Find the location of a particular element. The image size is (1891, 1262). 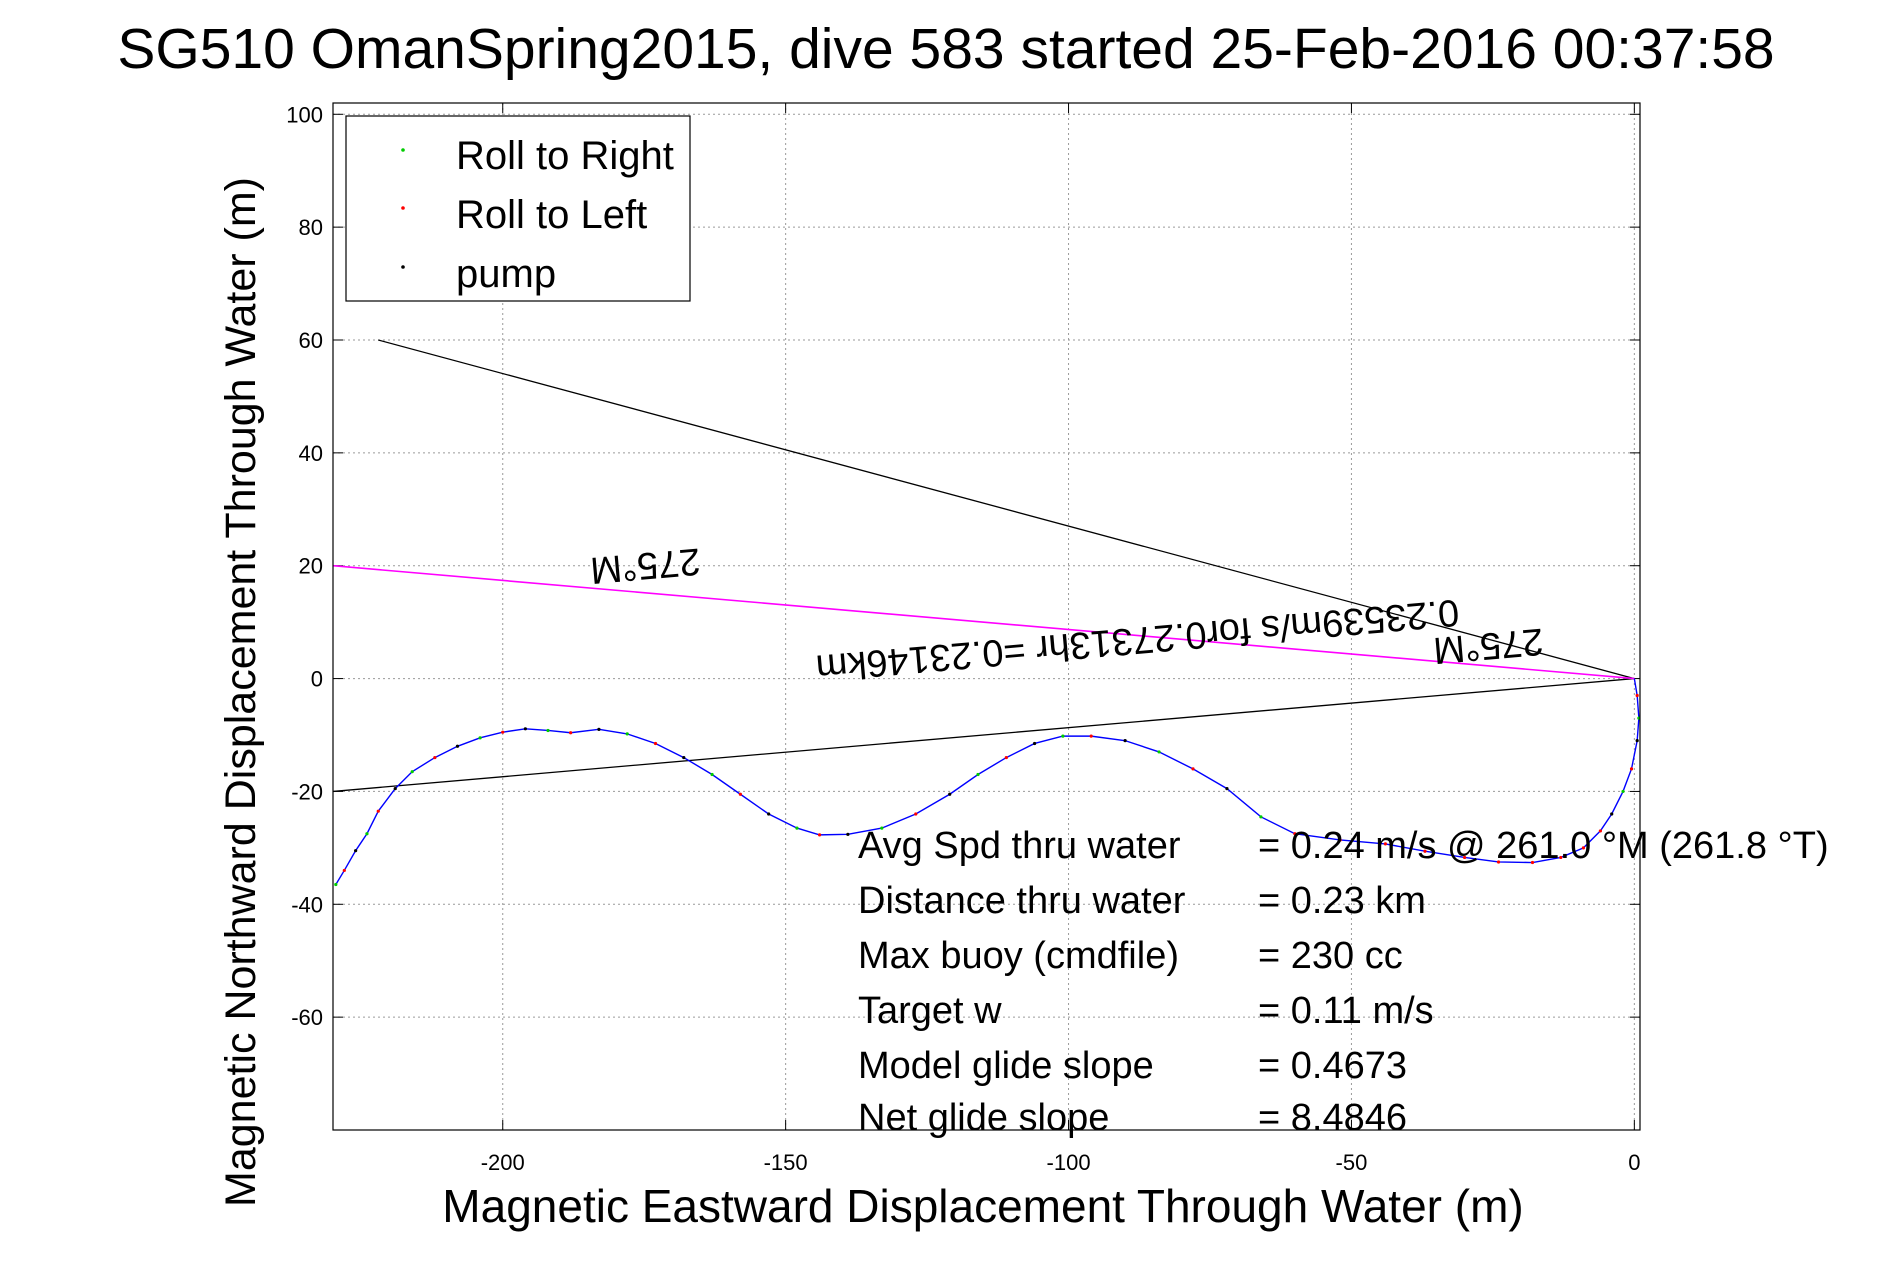

stat-label-net-glide: Net glide slope is located at coordinates (983, 1118).